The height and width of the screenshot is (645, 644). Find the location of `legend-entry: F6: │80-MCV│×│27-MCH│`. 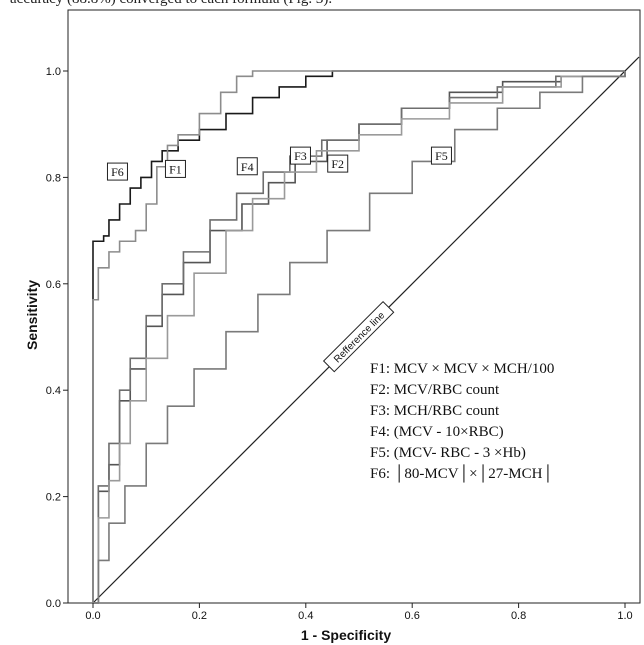

legend-entry: F6: │80-MCV│×│27-MCH│ is located at coordinates (461, 473).